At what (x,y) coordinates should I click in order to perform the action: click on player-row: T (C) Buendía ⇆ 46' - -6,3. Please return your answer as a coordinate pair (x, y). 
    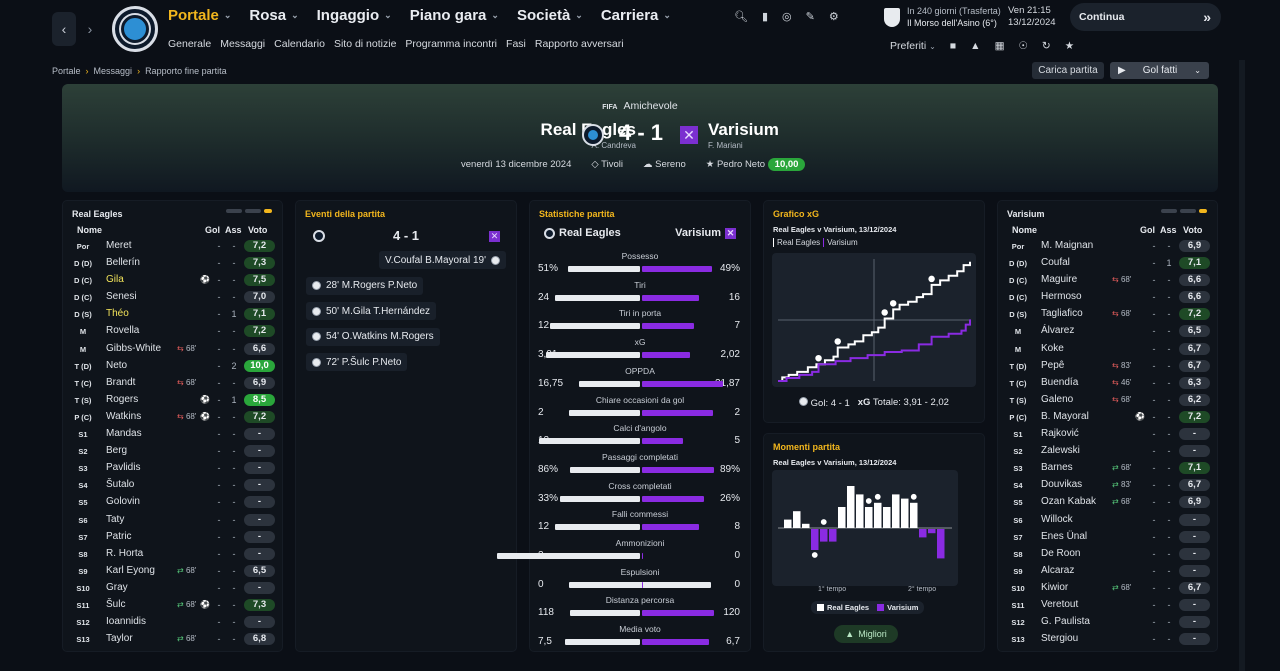
    Looking at the image, I should click on (1106, 383).